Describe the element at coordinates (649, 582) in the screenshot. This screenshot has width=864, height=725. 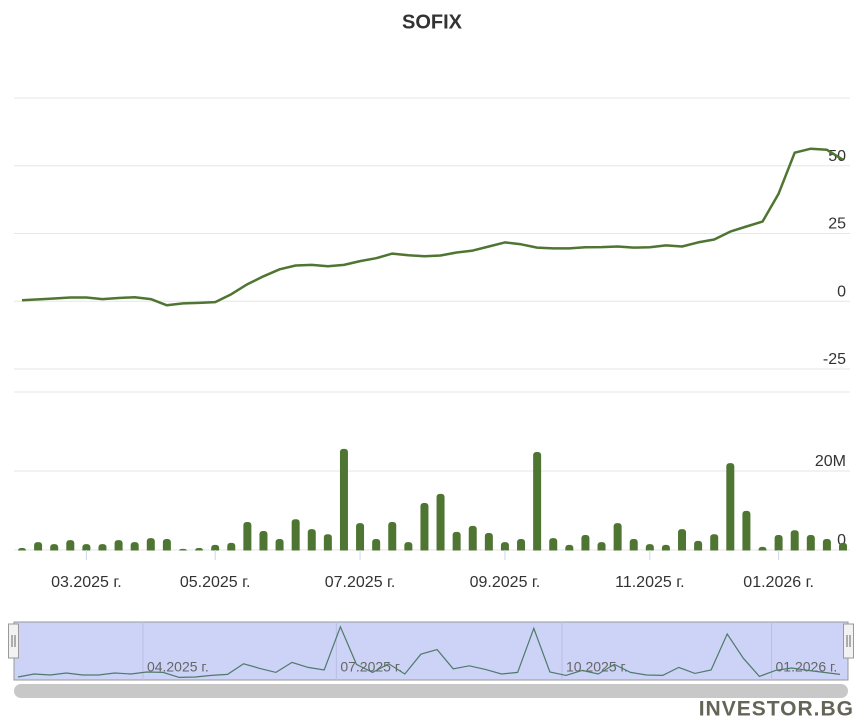
I see `x-tick-label: 11.2025 г.` at that location.